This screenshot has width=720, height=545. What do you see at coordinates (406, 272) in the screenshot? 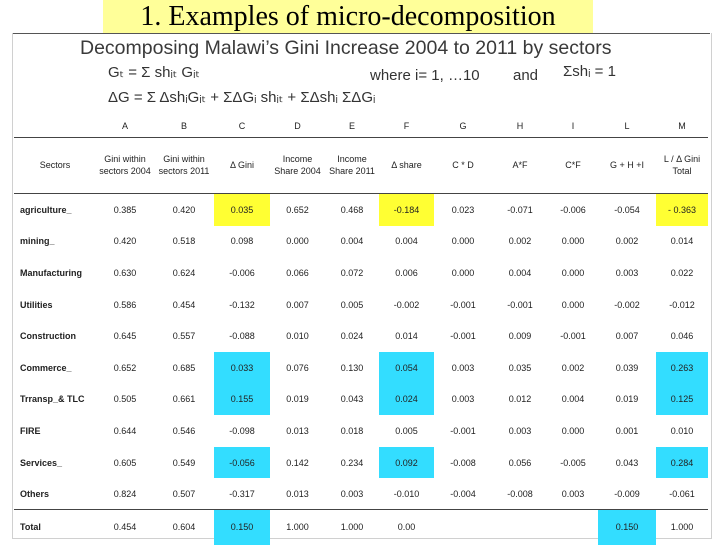
I see `table-cell: 0.006` at bounding box center [406, 272].